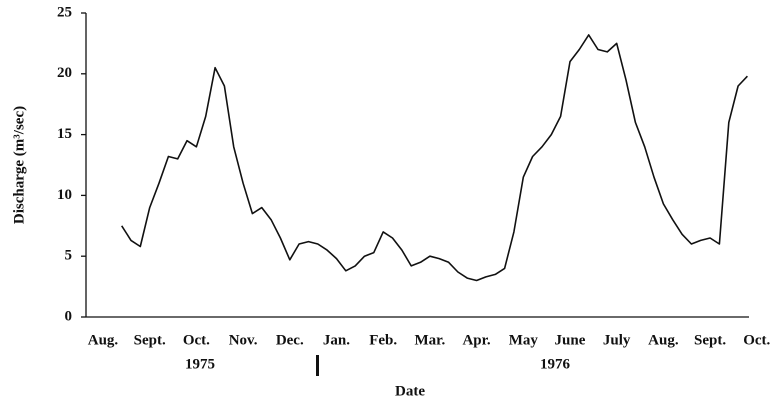 Image resolution: width=777 pixels, height=405 pixels. What do you see at coordinates (524, 340) in the screenshot?
I see `x-tick-label: May` at bounding box center [524, 340].